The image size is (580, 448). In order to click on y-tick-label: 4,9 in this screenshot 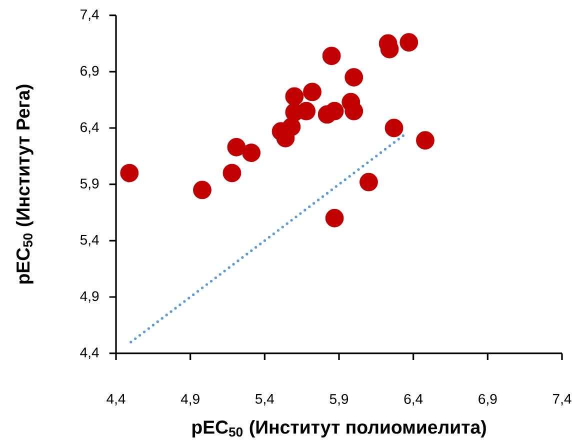, I will do `click(89, 297)`.